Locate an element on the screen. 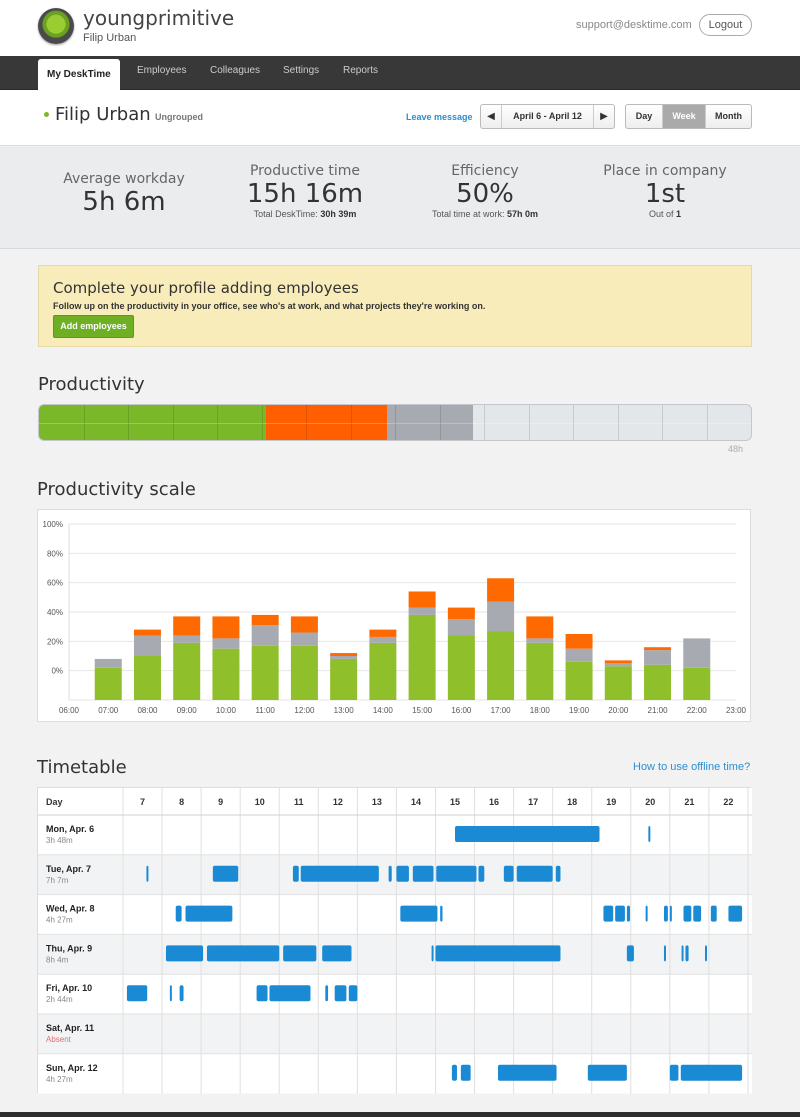 The image size is (800, 1117). tab-colleagues: Colleagues is located at coordinates (235, 70).